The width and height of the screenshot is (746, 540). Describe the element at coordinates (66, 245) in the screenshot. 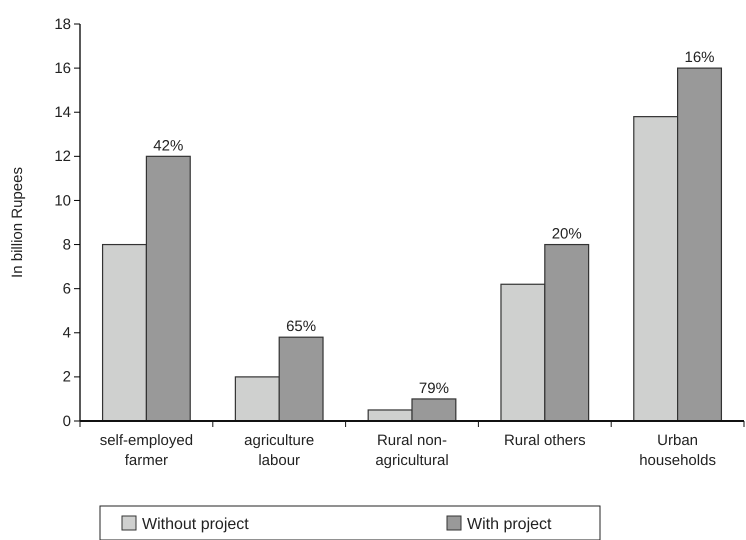

I see `y-tick-label: 8` at that location.